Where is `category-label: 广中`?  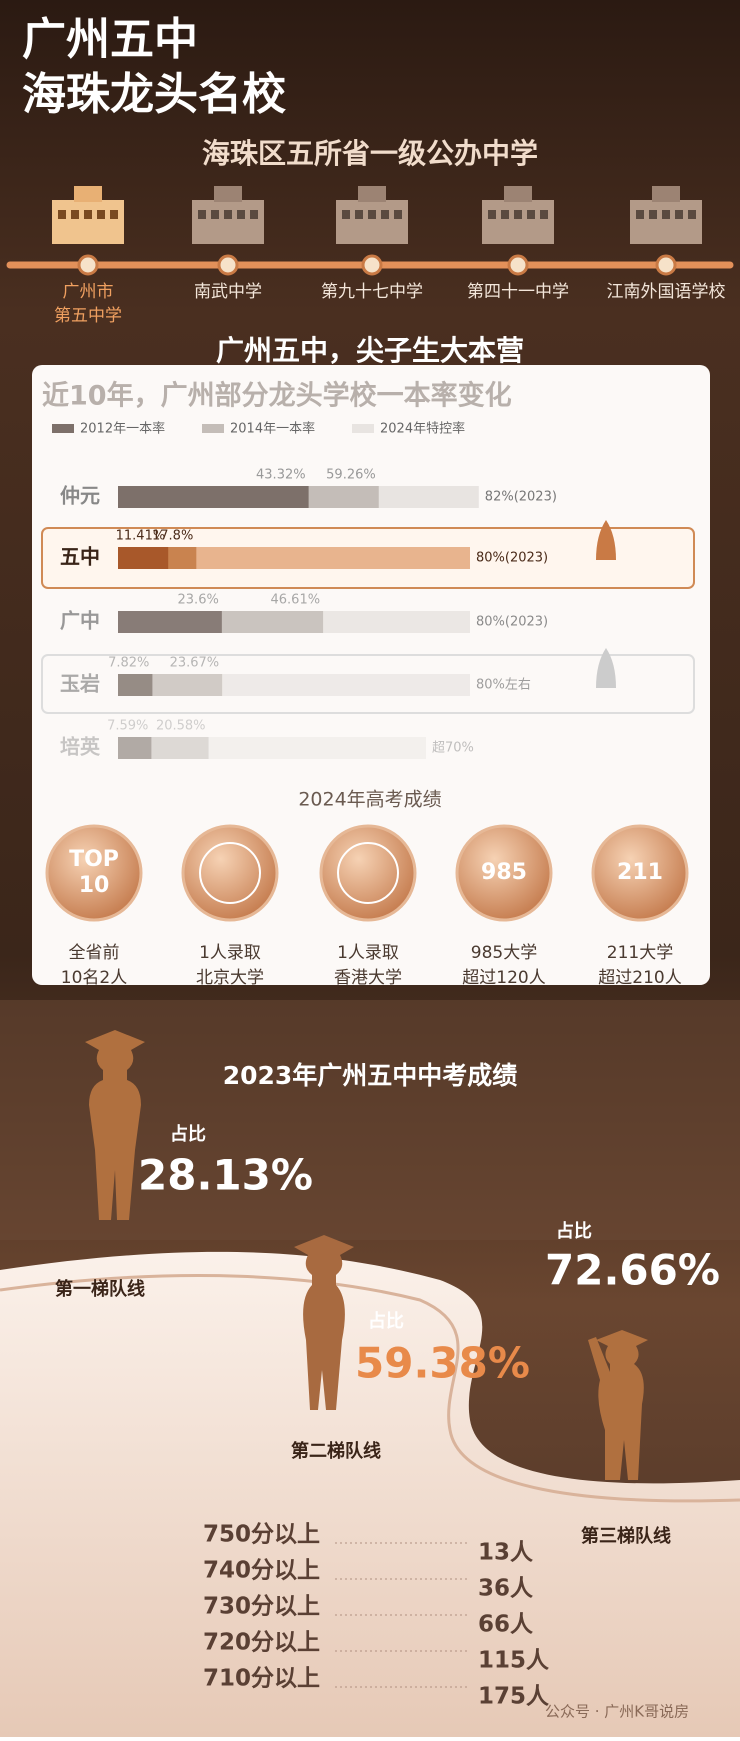
category-label: 广中 is located at coordinates (80, 621).